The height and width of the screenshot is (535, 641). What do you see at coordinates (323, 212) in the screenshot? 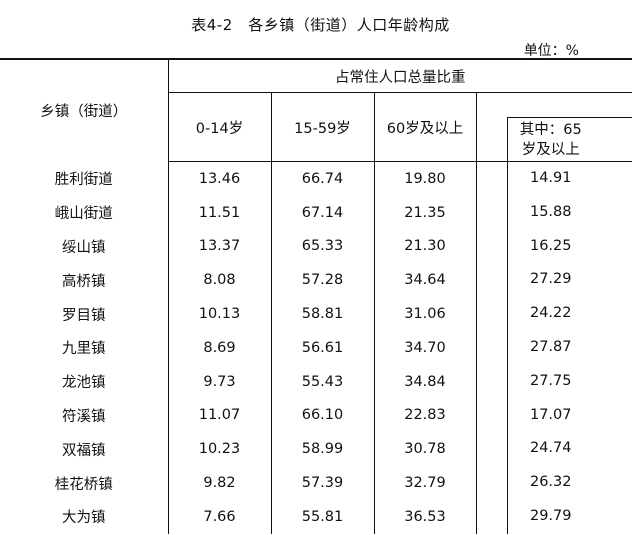
I see `share-15-59-cell: 67.14` at bounding box center [323, 212].